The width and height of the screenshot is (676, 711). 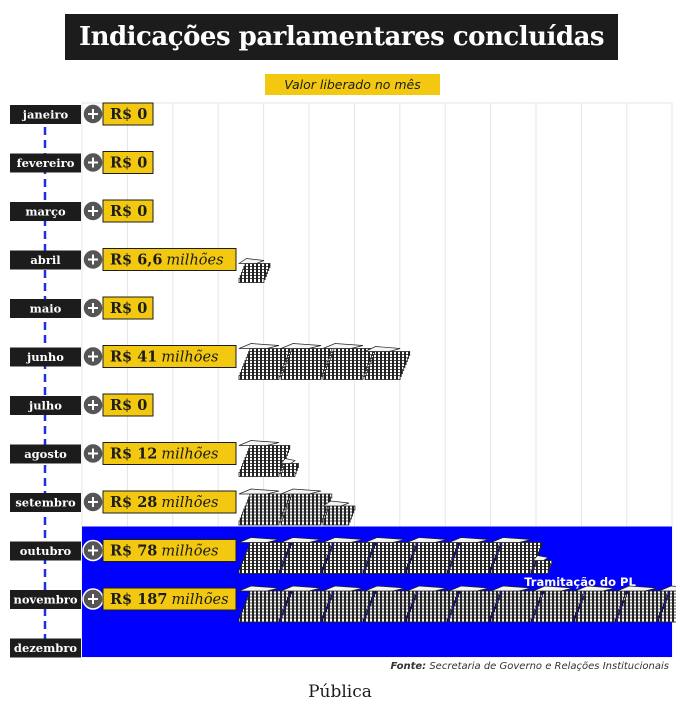 I want to click on month-label: janeiro, so click(x=45, y=115).